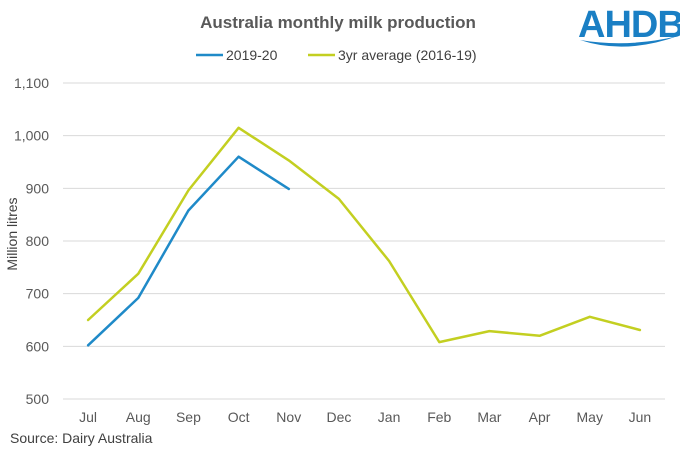 Image resolution: width=680 pixels, height=454 pixels. I want to click on y-axis-ticks: 500 600 700 800 900 1,000 1,100, so click(31, 241).